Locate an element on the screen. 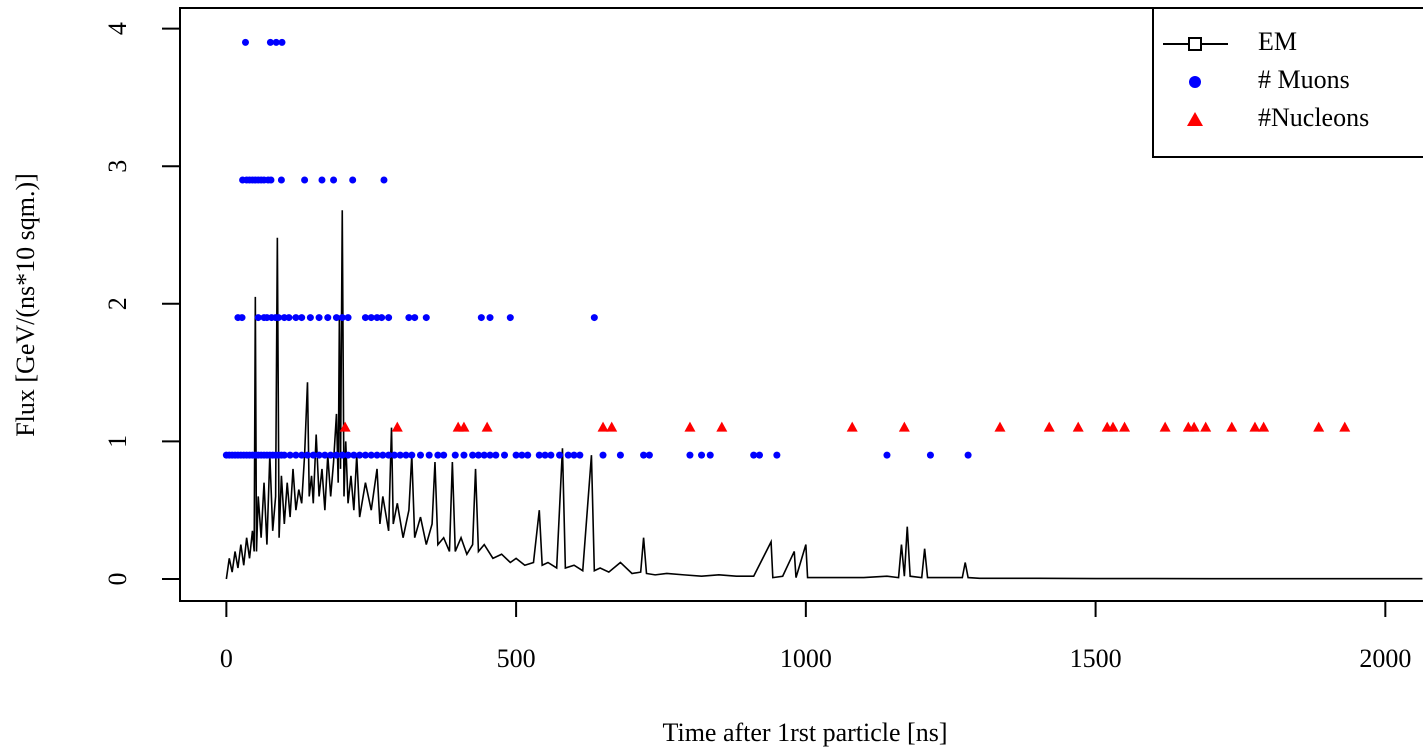 The image size is (1423, 751). legend-label: EM is located at coordinates (1277, 41).